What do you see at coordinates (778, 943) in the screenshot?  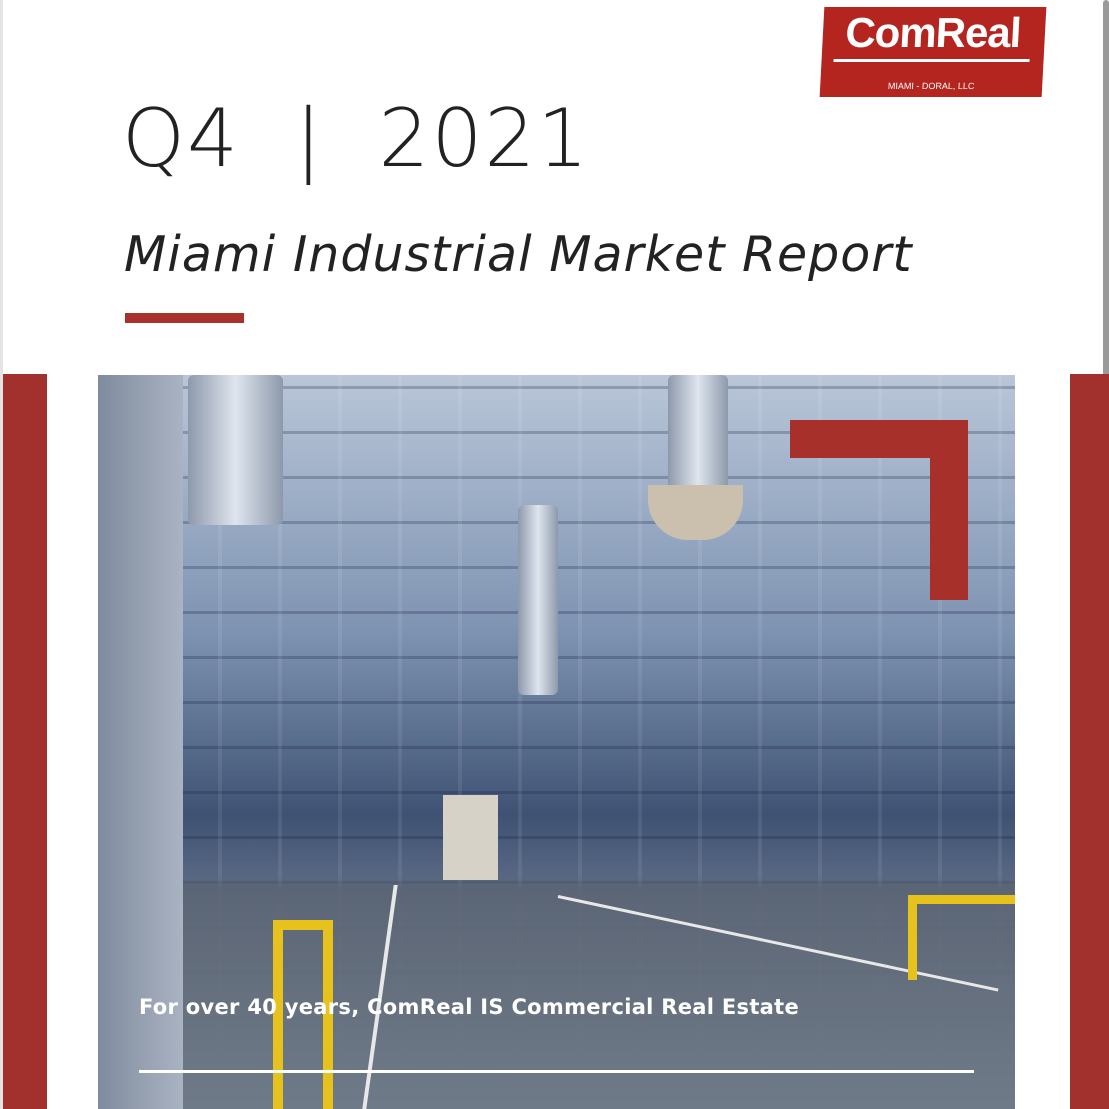 I see `photo-floor-line` at bounding box center [778, 943].